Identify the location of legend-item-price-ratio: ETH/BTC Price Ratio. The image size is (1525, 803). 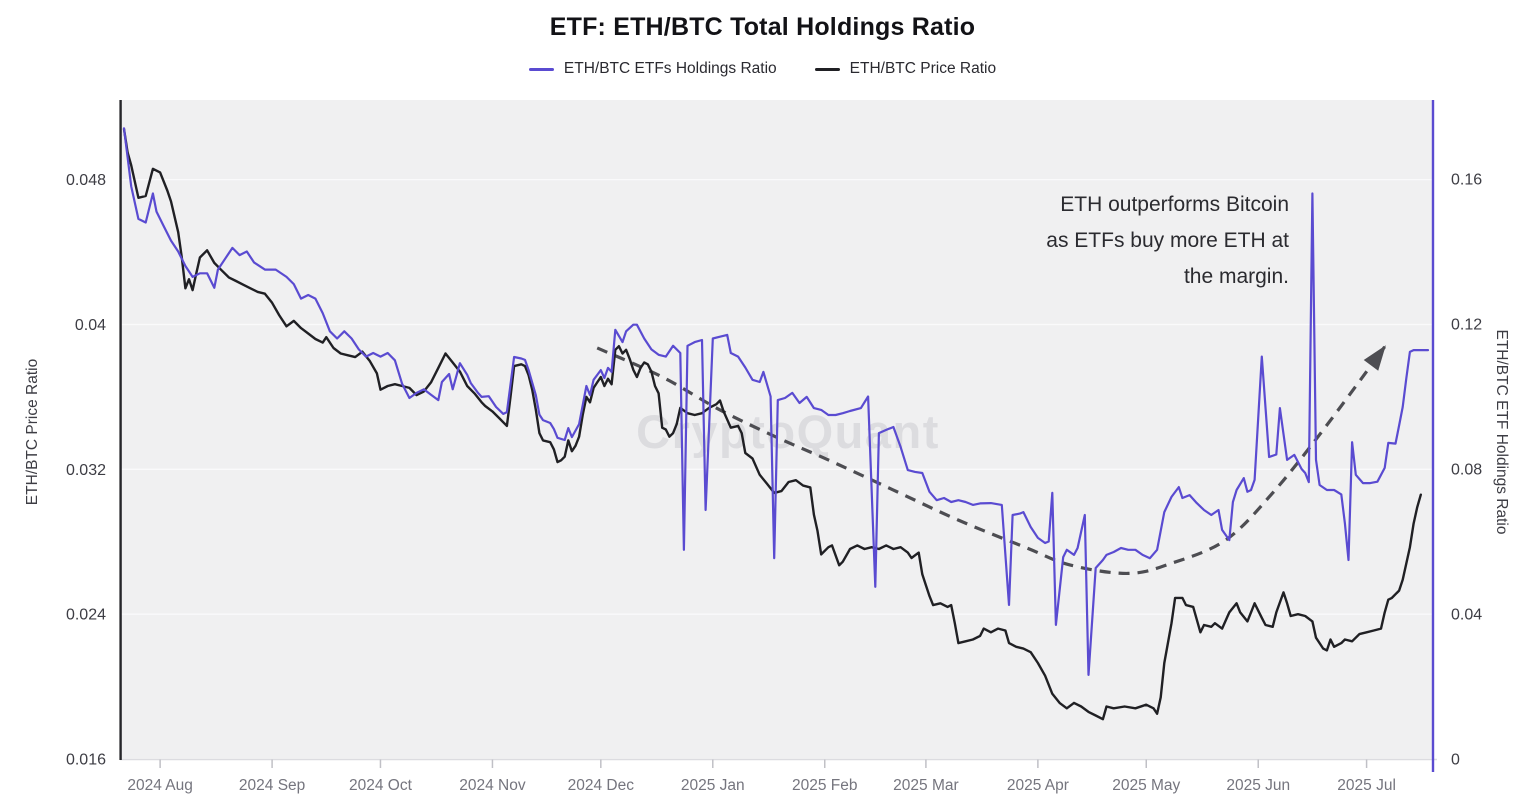
(905, 69).